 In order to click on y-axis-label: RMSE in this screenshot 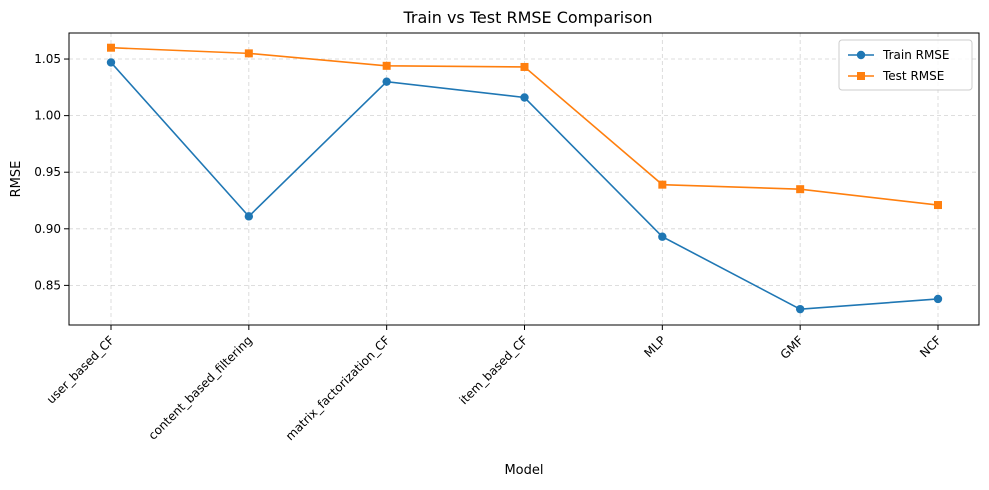, I will do `click(16, 179)`.